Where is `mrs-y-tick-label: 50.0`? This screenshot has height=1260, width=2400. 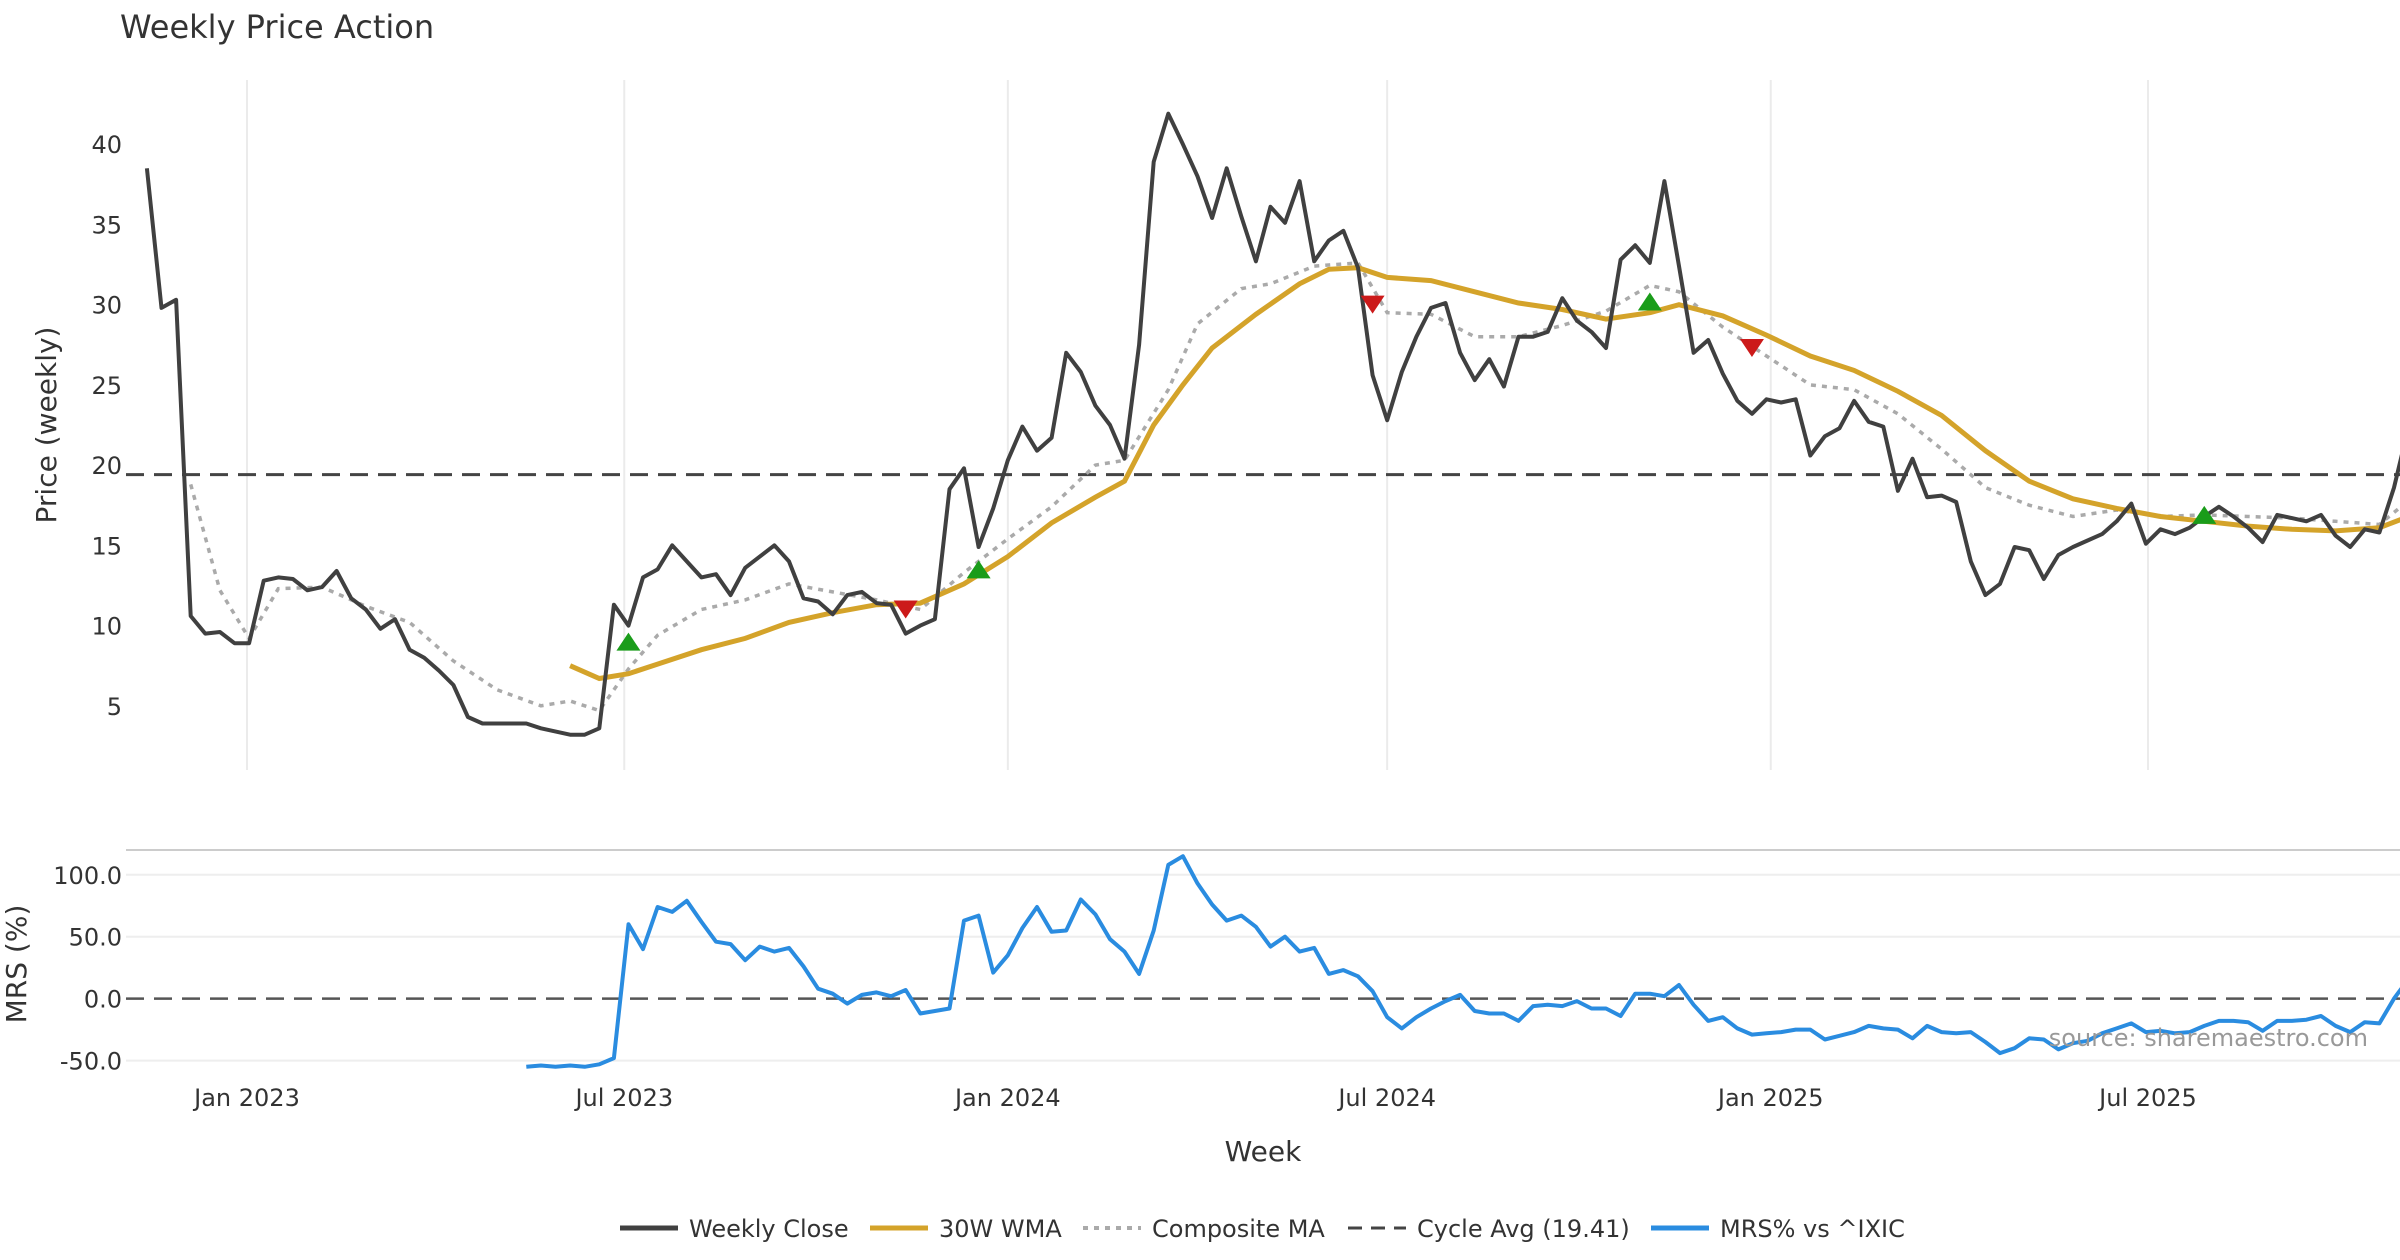
mrs-y-tick-label: 50.0 is located at coordinates (95, 938).